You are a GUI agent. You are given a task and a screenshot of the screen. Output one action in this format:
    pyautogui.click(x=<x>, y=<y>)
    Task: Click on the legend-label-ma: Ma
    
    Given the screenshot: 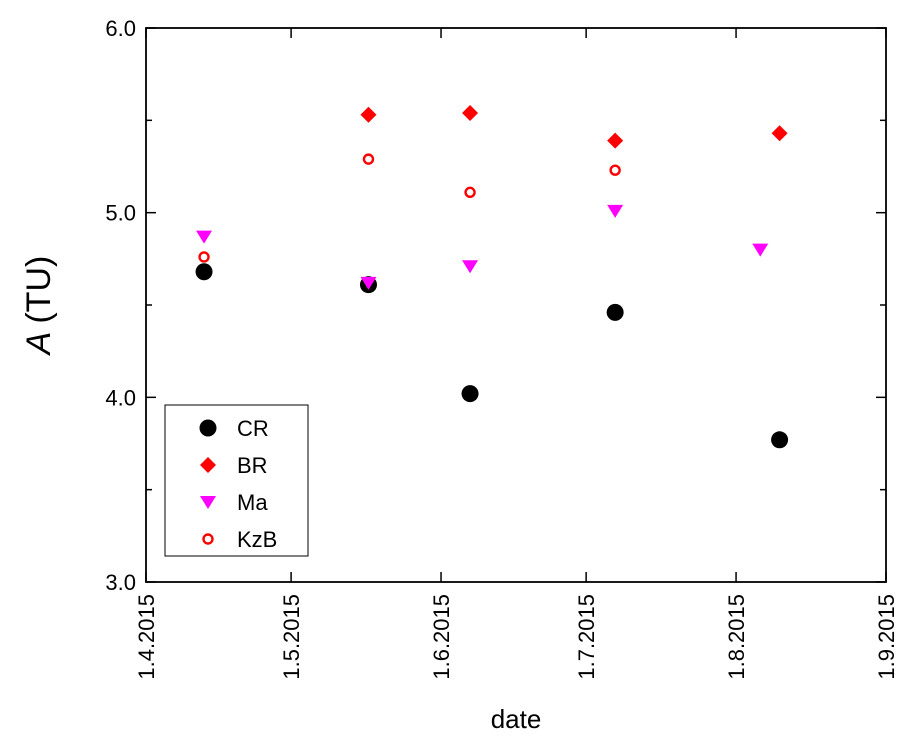 What is the action you would take?
    pyautogui.click(x=252, y=502)
    